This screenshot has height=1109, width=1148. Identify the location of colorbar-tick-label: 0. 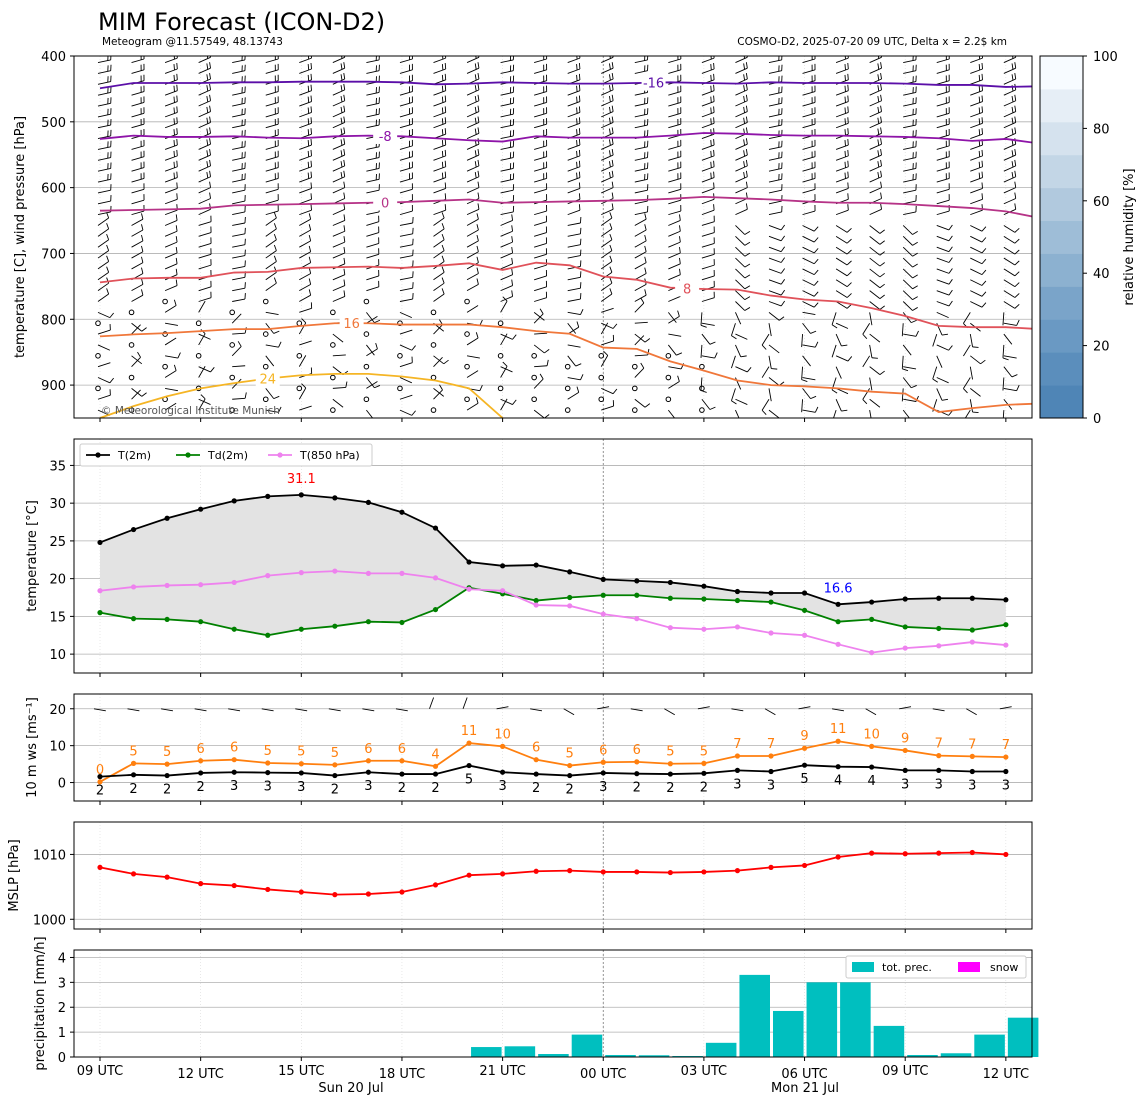
(1097, 419).